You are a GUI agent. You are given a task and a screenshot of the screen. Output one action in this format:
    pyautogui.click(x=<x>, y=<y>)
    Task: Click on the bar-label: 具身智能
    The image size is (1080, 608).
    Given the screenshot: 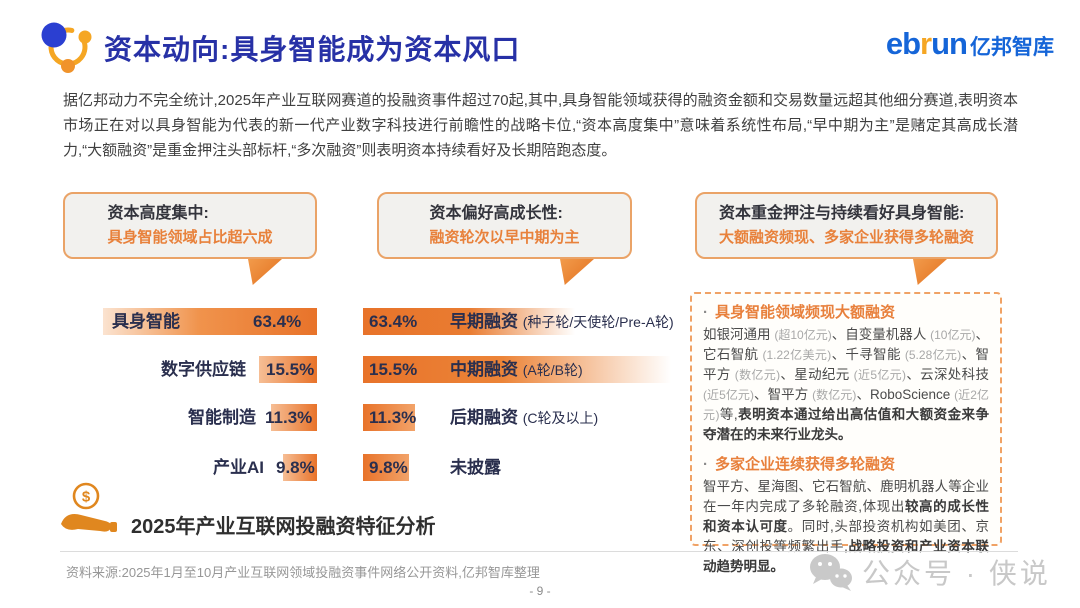 What is the action you would take?
    pyautogui.click(x=146, y=321)
    